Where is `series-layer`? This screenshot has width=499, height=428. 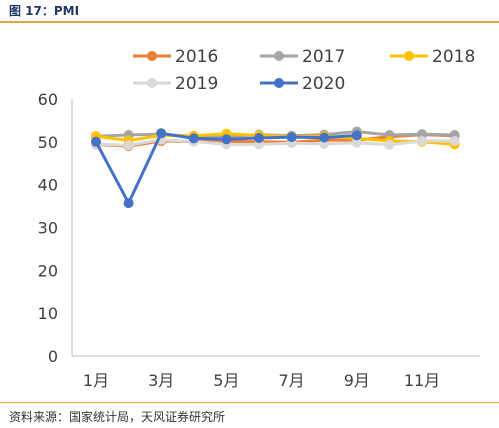
series-layer is located at coordinates (275, 167).